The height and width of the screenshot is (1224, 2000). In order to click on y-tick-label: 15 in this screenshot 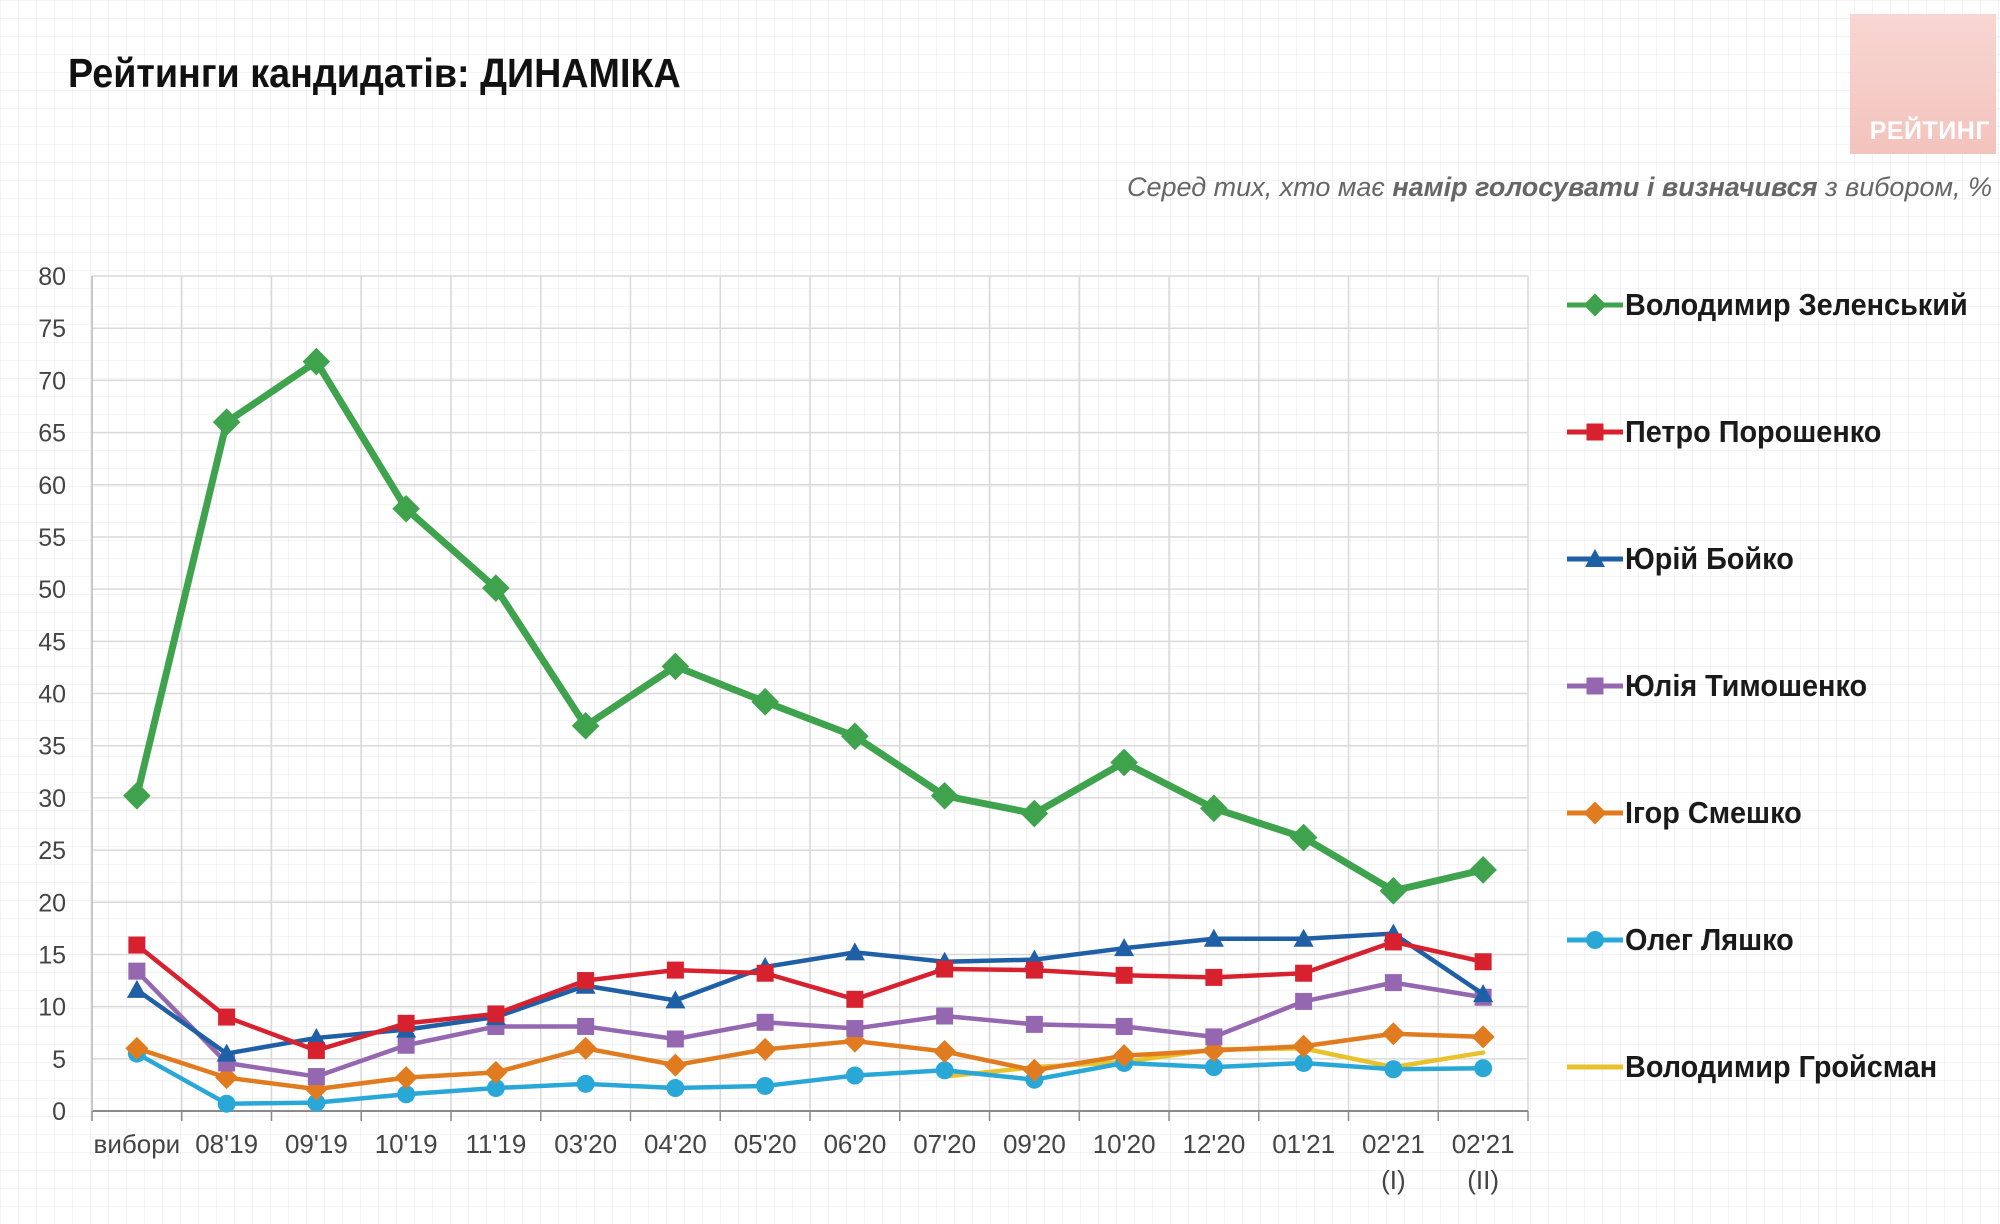, I will do `click(52, 955)`.